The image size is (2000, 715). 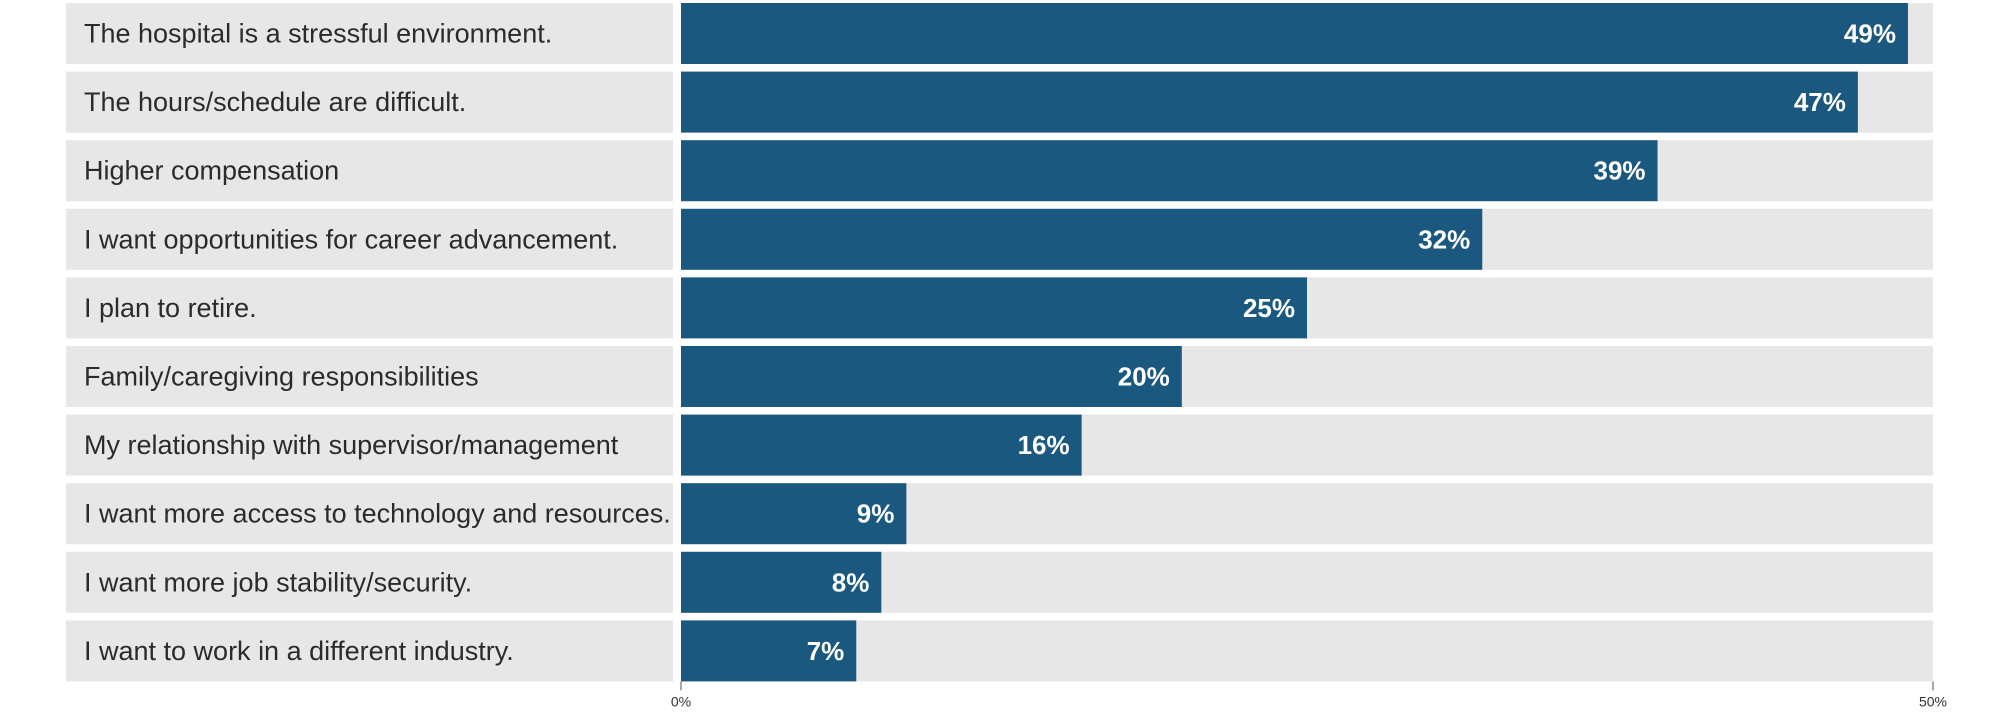 What do you see at coordinates (1444, 239) in the screenshot?
I see `value-label: 32%` at bounding box center [1444, 239].